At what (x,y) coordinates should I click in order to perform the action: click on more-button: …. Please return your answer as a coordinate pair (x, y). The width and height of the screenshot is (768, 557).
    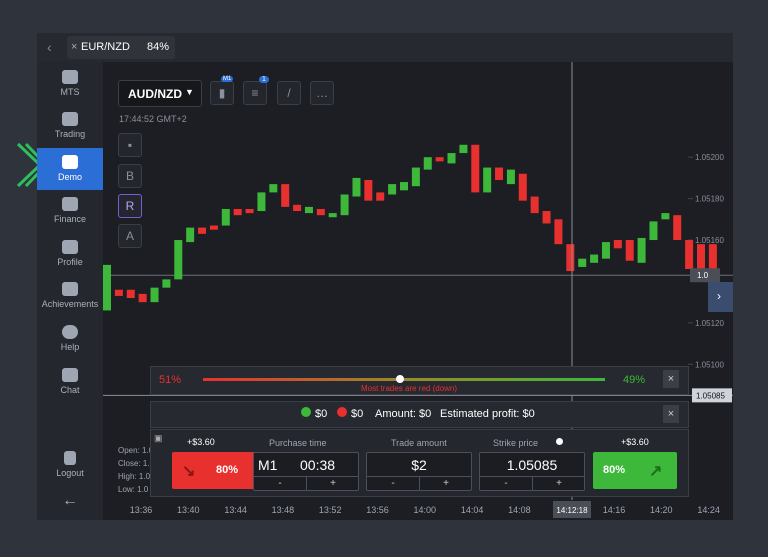
    Looking at the image, I should click on (322, 93).